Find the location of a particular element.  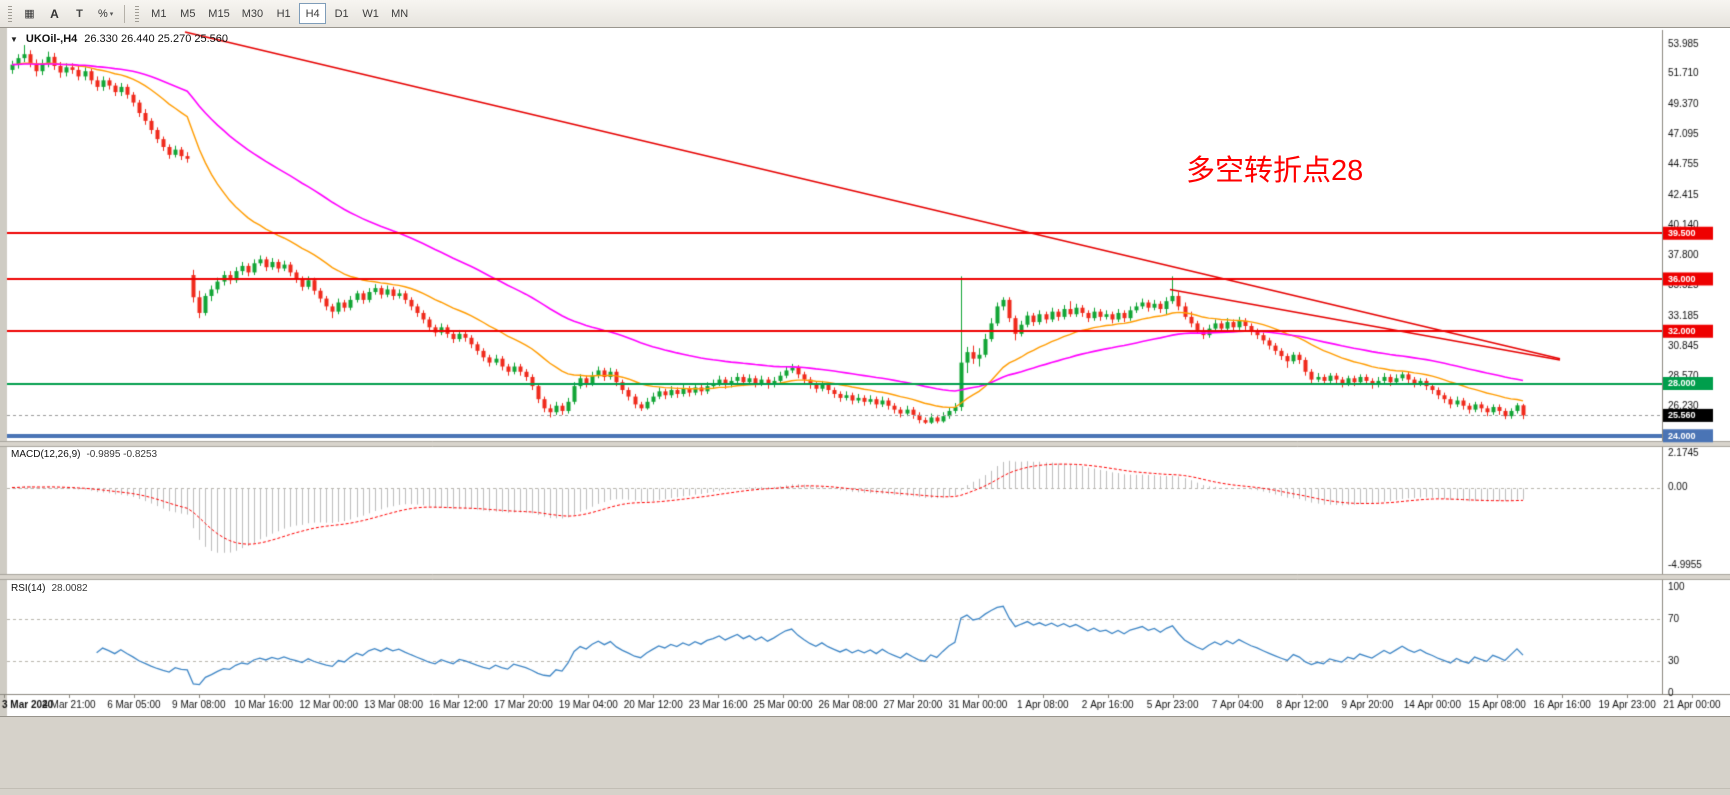

text-tool-t-button: T is located at coordinates (79, 13).